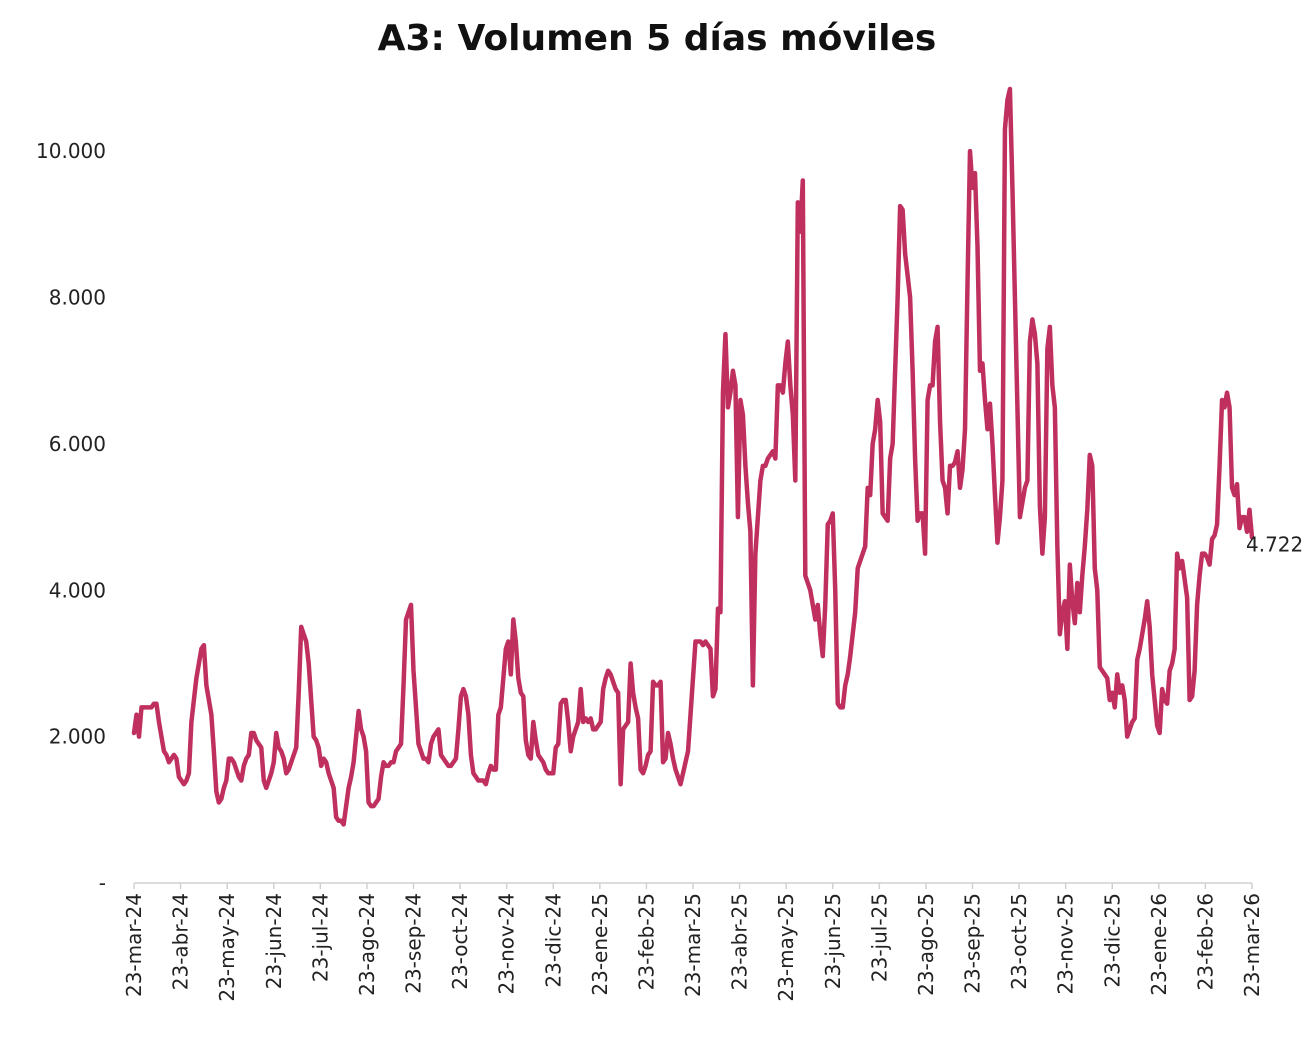 Image resolution: width=1315 pixels, height=1061 pixels. I want to click on y-tick-label: 8.000, so click(77, 298).